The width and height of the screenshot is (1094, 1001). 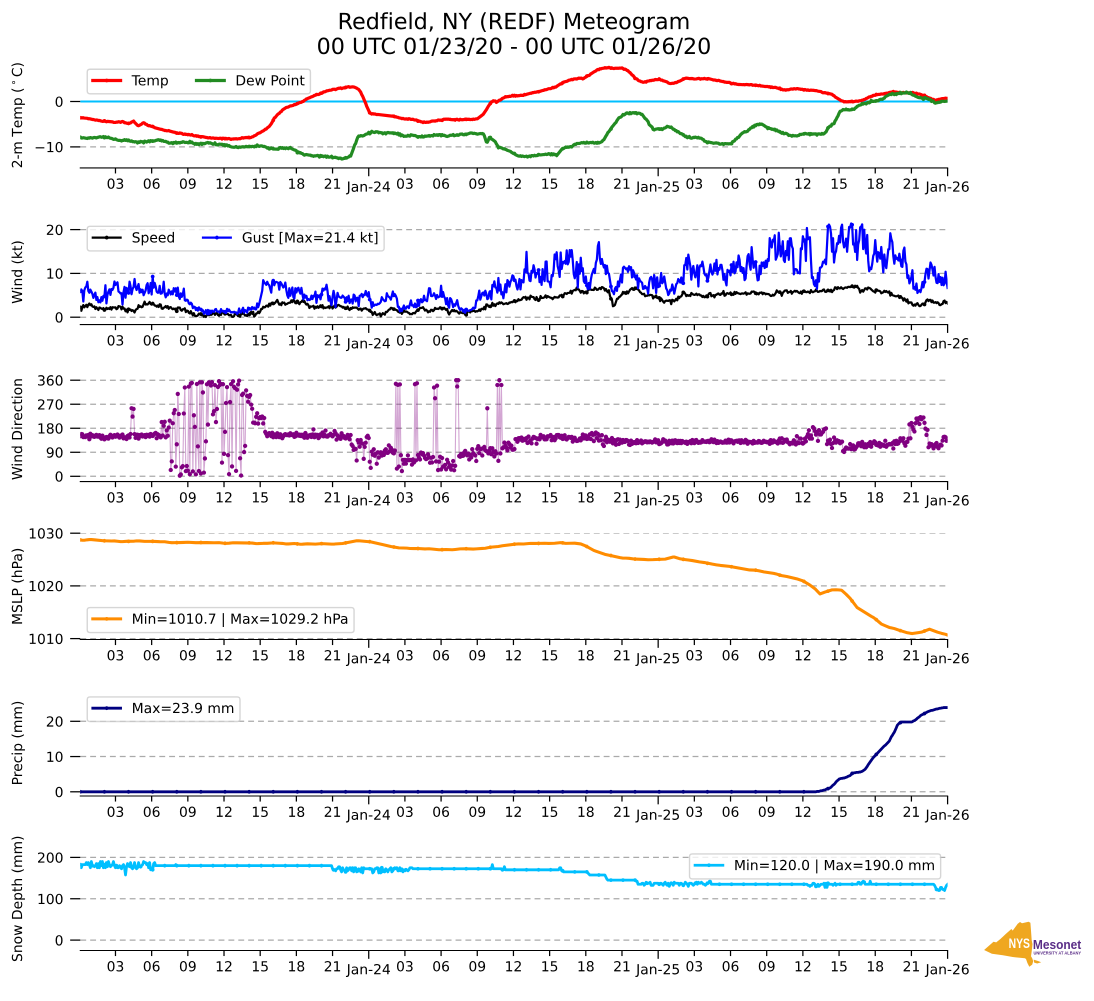 What do you see at coordinates (1057, 944) in the screenshot?
I see `svg-text: Mesonet` at bounding box center [1057, 944].